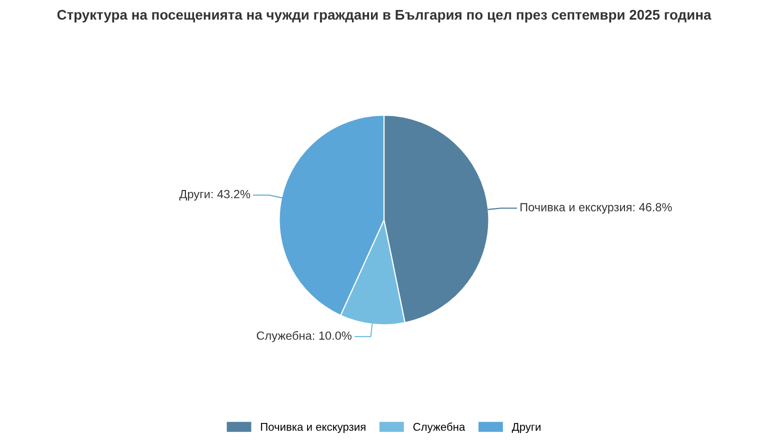 Image resolution: width=768 pixels, height=443 pixels. Describe the element at coordinates (526, 428) in the screenshot. I see `legend-label: Други` at that location.